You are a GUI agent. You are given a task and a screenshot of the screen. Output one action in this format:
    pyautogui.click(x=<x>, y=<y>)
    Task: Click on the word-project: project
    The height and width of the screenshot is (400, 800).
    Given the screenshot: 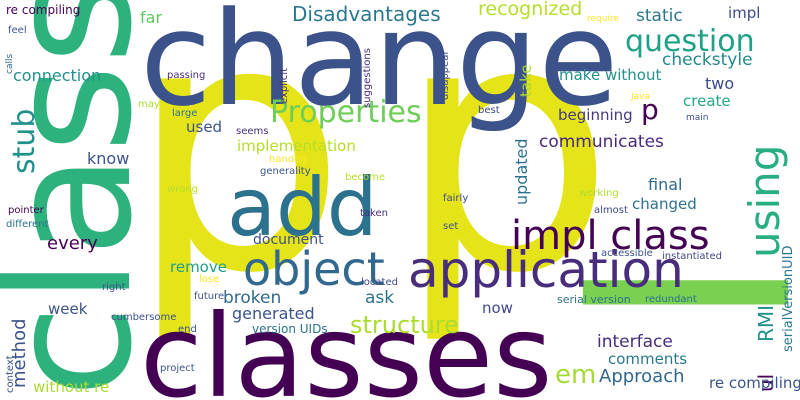 What is the action you would take?
    pyautogui.click(x=177, y=369)
    